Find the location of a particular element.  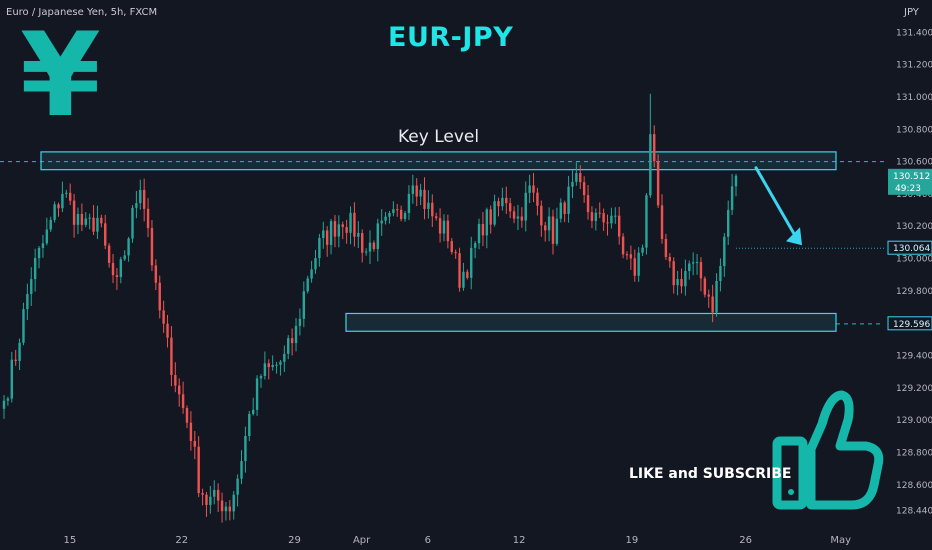

price-labels: 130.512 49:23 130.064 129.596 is located at coordinates (909, 249).